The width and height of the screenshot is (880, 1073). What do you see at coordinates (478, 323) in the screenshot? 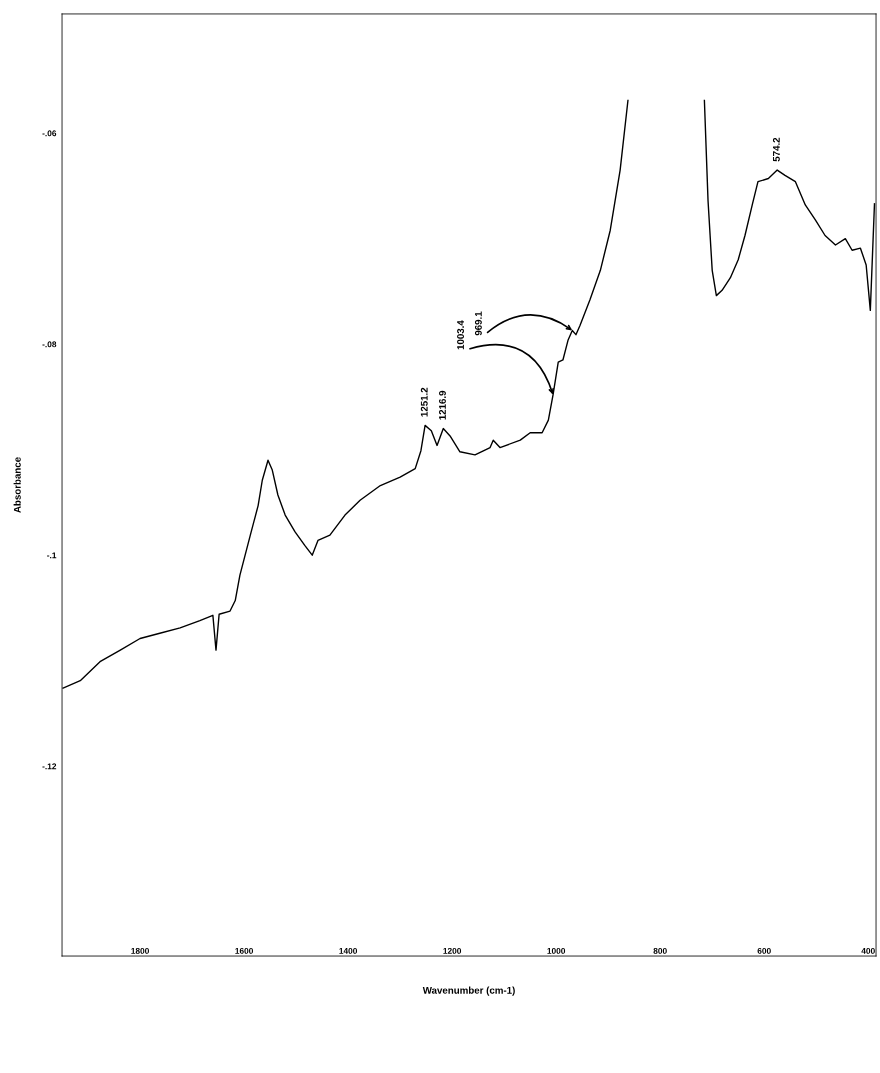
I see `annotation: 969.1` at bounding box center [478, 323].